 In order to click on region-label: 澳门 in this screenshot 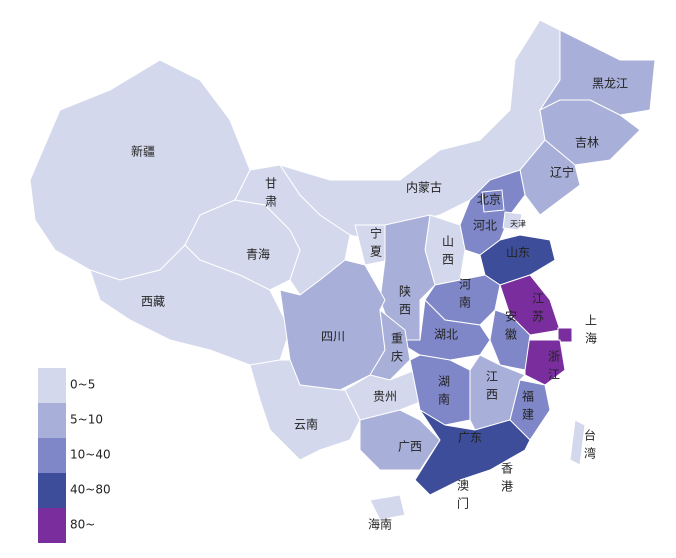, I will do `click(463, 497)`.